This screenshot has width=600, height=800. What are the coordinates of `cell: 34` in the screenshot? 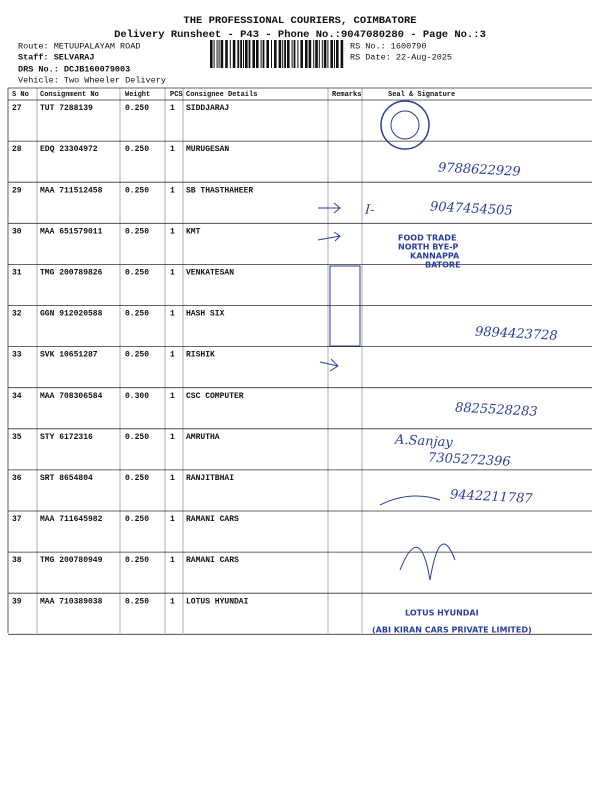 It's located at (17, 396).